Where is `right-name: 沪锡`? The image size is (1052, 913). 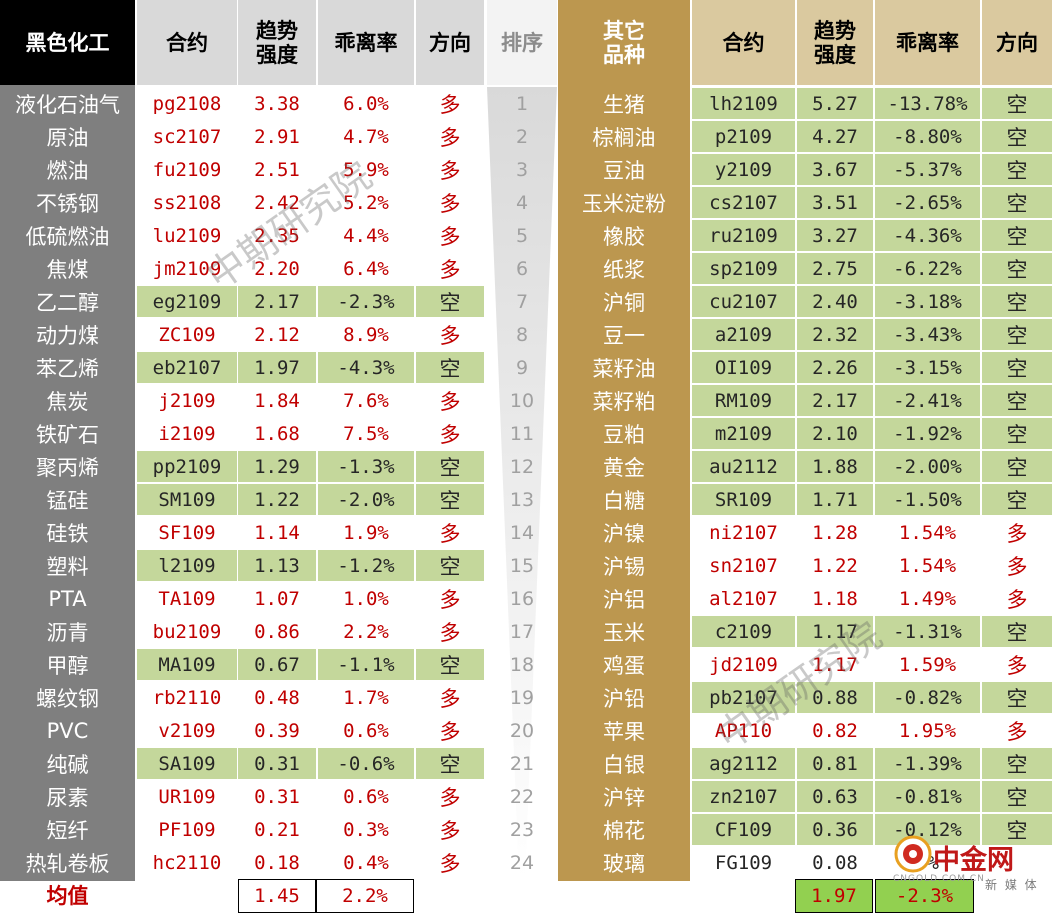
right-name: 沪锡 is located at coordinates (624, 566).